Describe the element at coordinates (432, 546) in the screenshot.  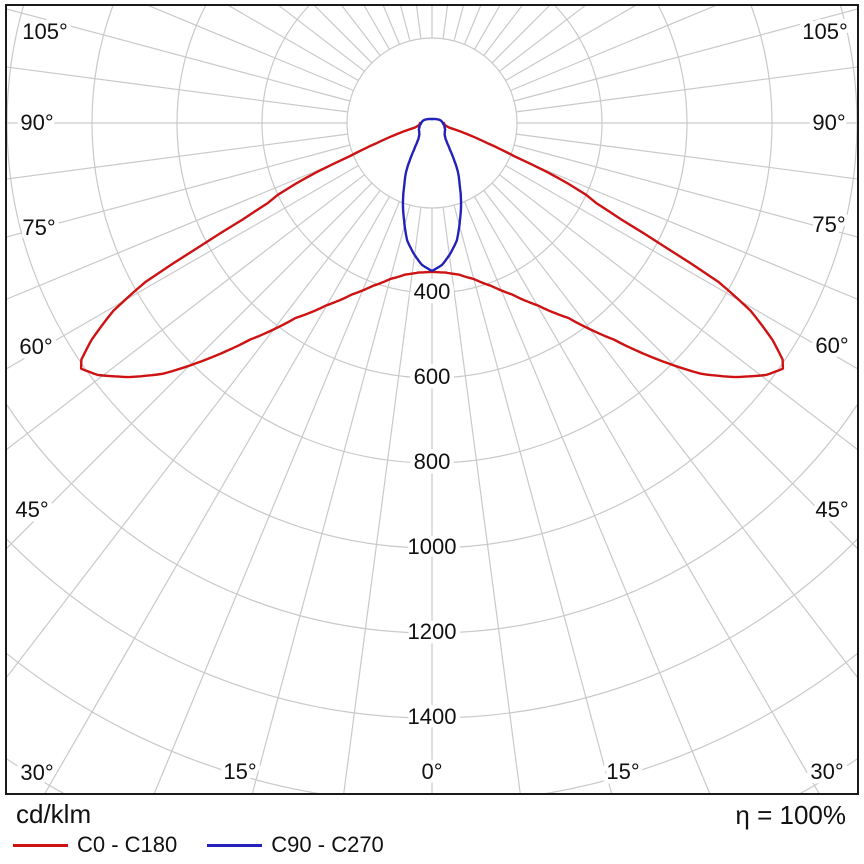
I see `radial-label: 1000` at that location.